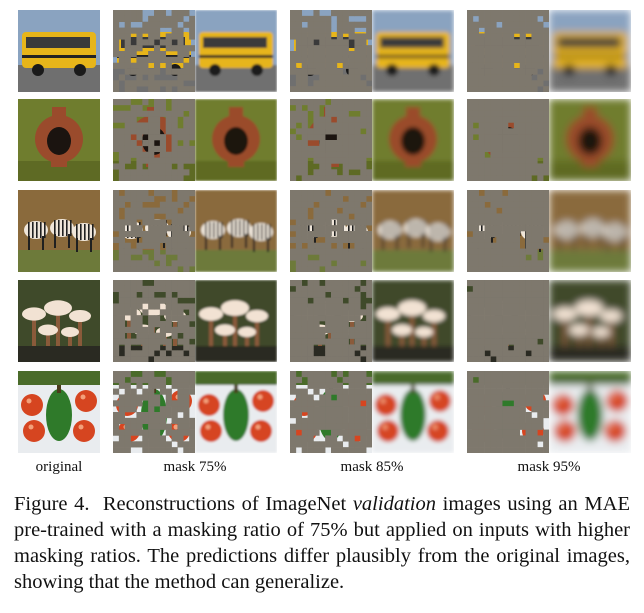  Describe the element at coordinates (224, 504) in the screenshot. I see `caption-text-before: Reconstructions of ImageNet` at that location.